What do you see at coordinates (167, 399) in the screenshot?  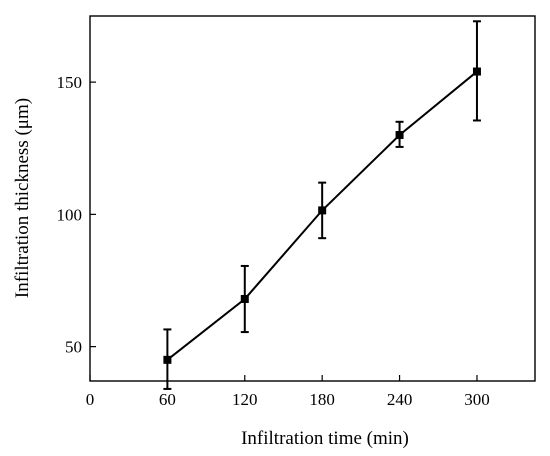 I see `x-tick-label: 60` at bounding box center [167, 399].